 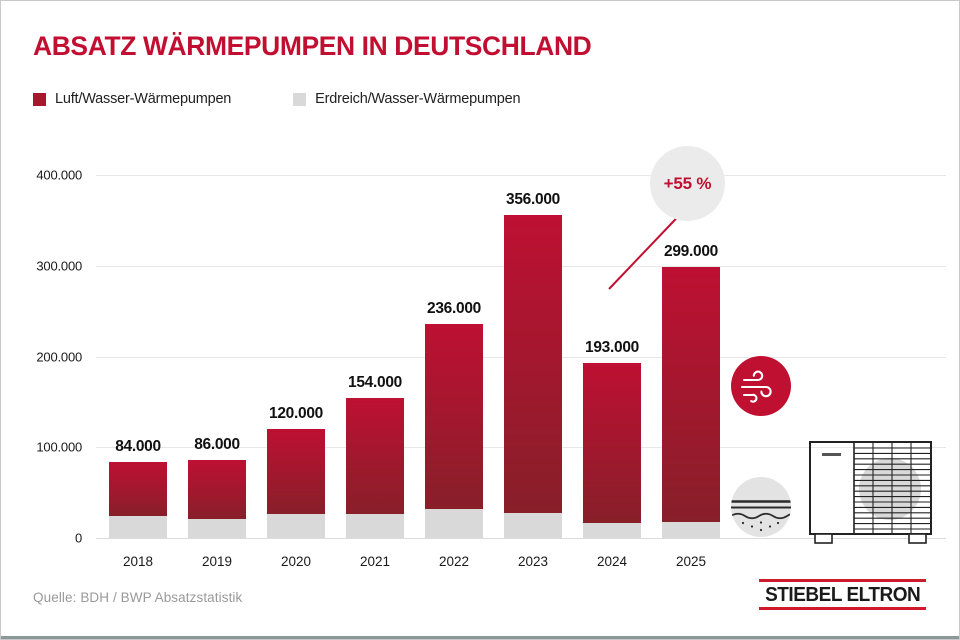 What do you see at coordinates (871, 496) in the screenshot?
I see `heat-pump-illustration` at bounding box center [871, 496].